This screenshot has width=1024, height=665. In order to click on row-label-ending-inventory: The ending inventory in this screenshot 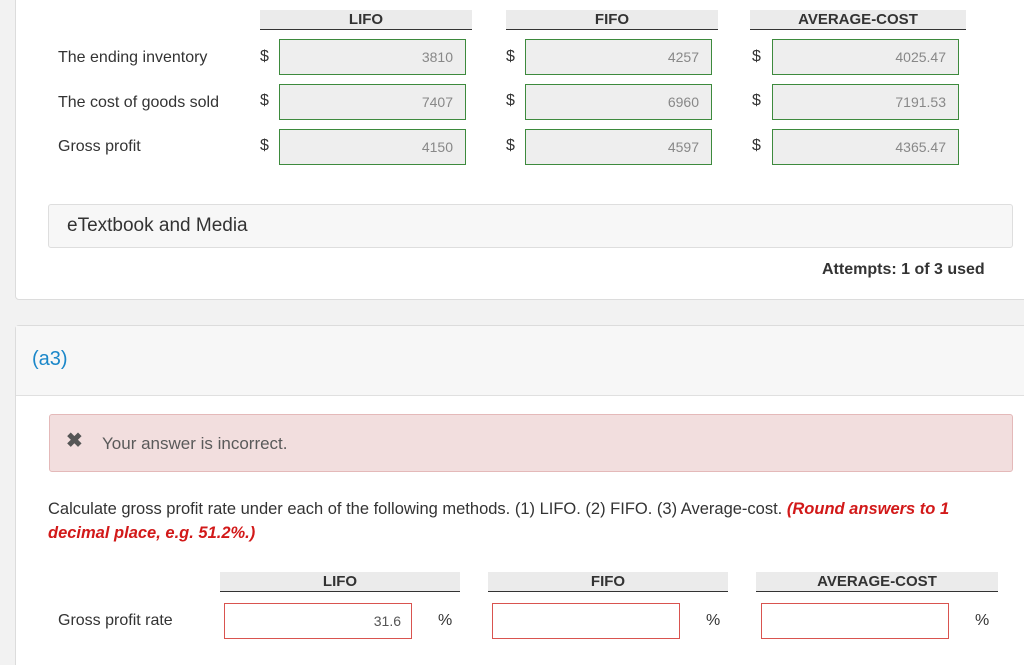, I will do `click(133, 57)`.